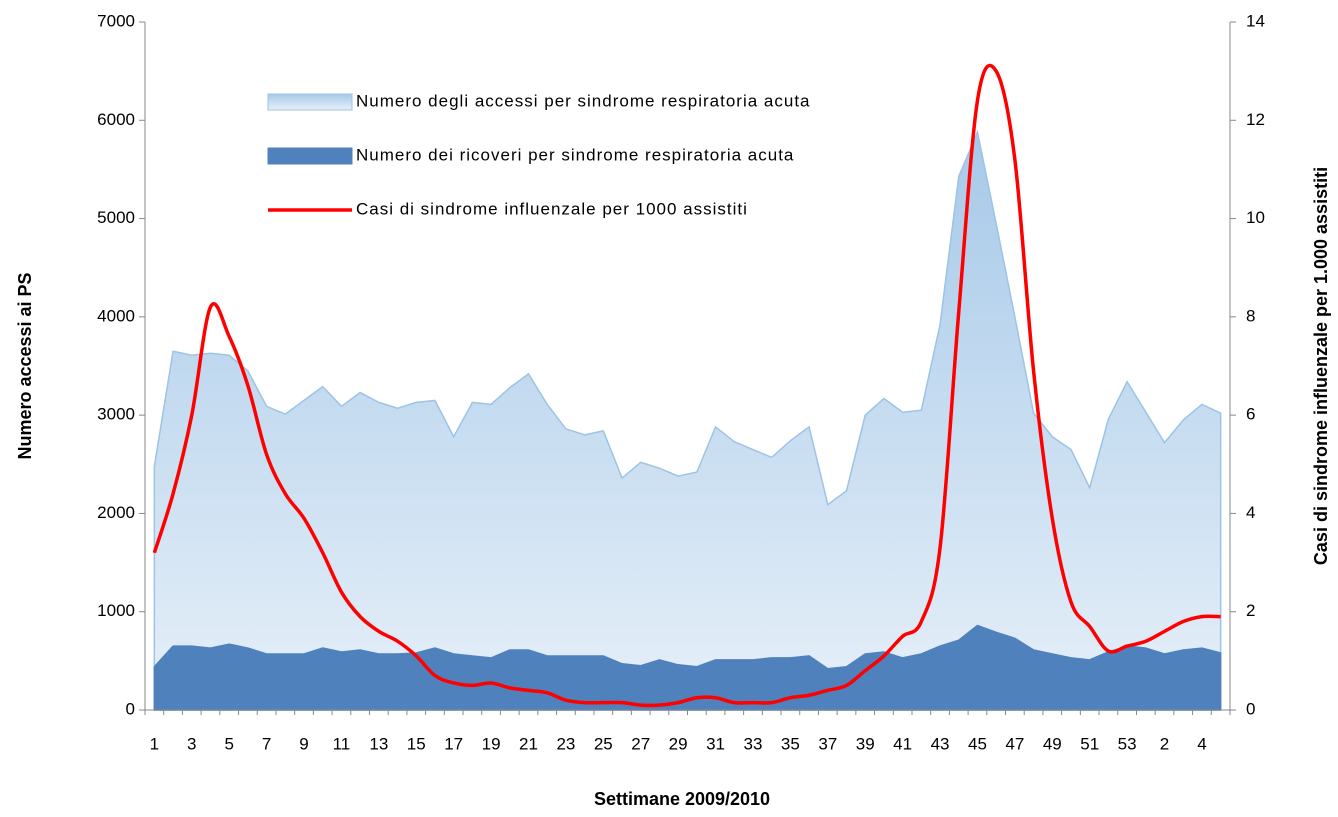 This screenshot has height=817, width=1338. What do you see at coordinates (378, 743) in the screenshot?
I see `x-tick-label: 13` at bounding box center [378, 743].